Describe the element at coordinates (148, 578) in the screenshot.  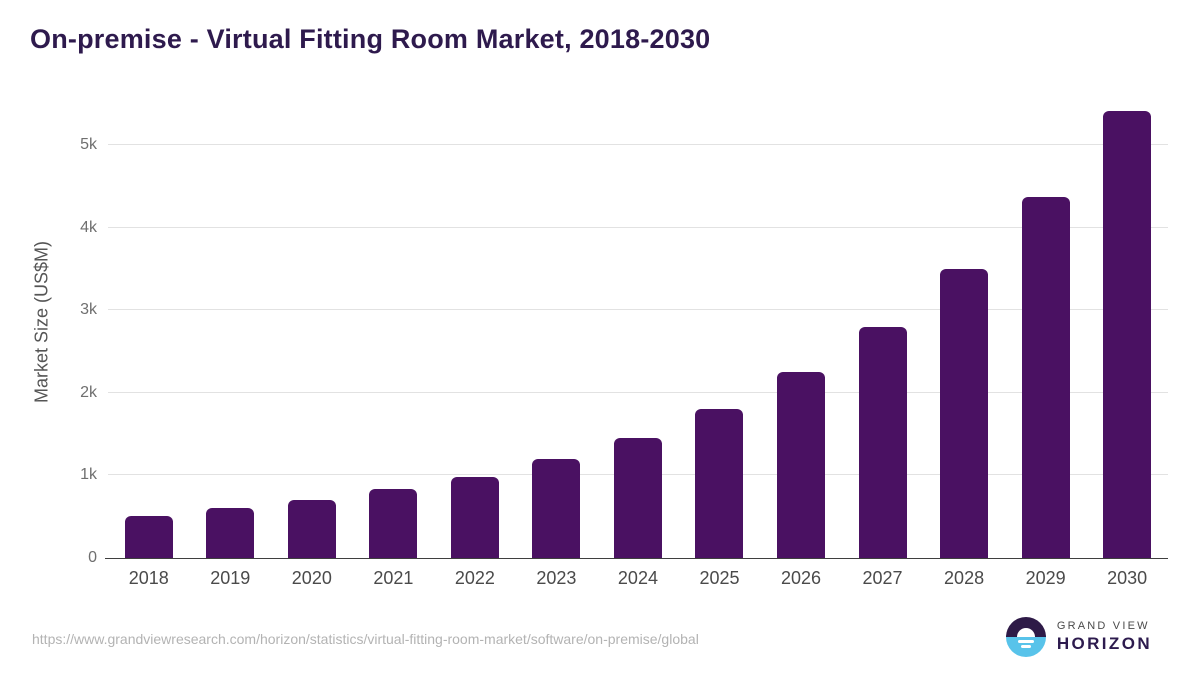
I see `x-tick-label-2018: 2018` at that location.